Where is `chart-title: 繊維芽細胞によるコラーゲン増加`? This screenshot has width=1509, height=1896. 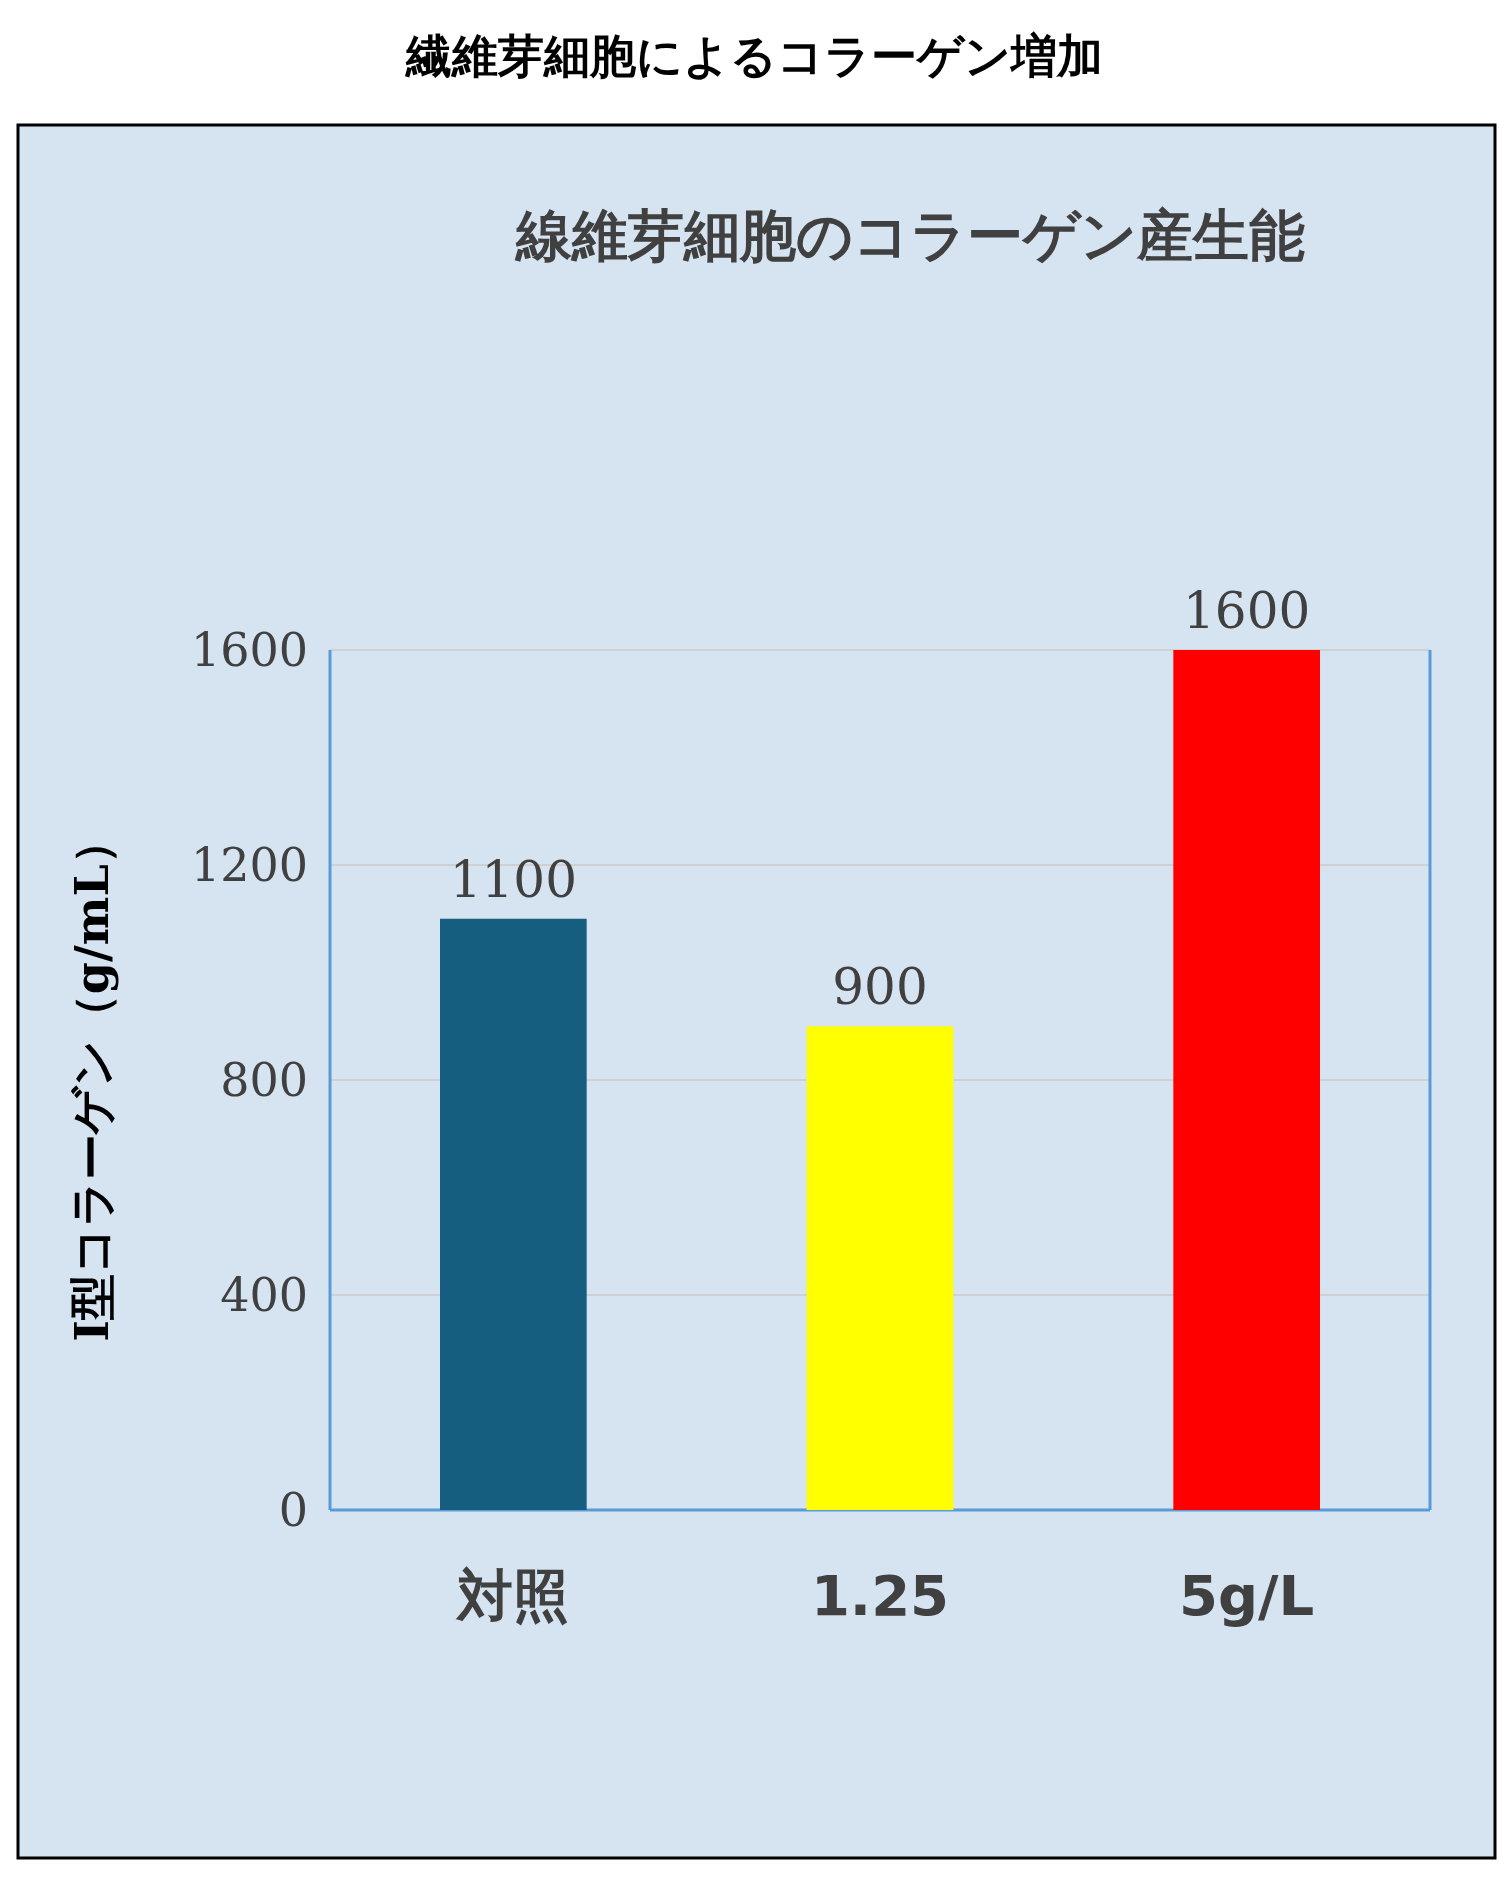 chart-title: 繊維芽細胞によるコラーゲン増加 is located at coordinates (753, 56).